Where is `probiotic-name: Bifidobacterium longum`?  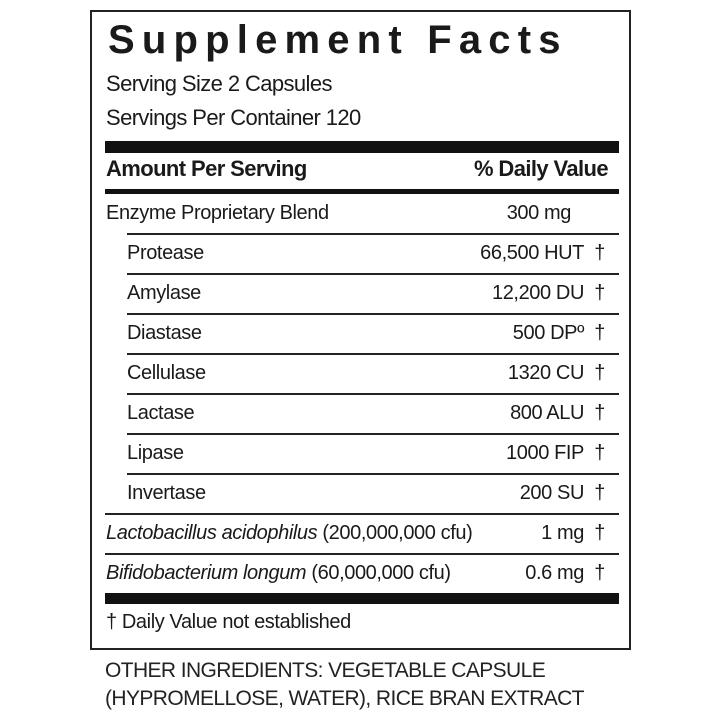 probiotic-name: Bifidobacterium longum is located at coordinates (206, 573).